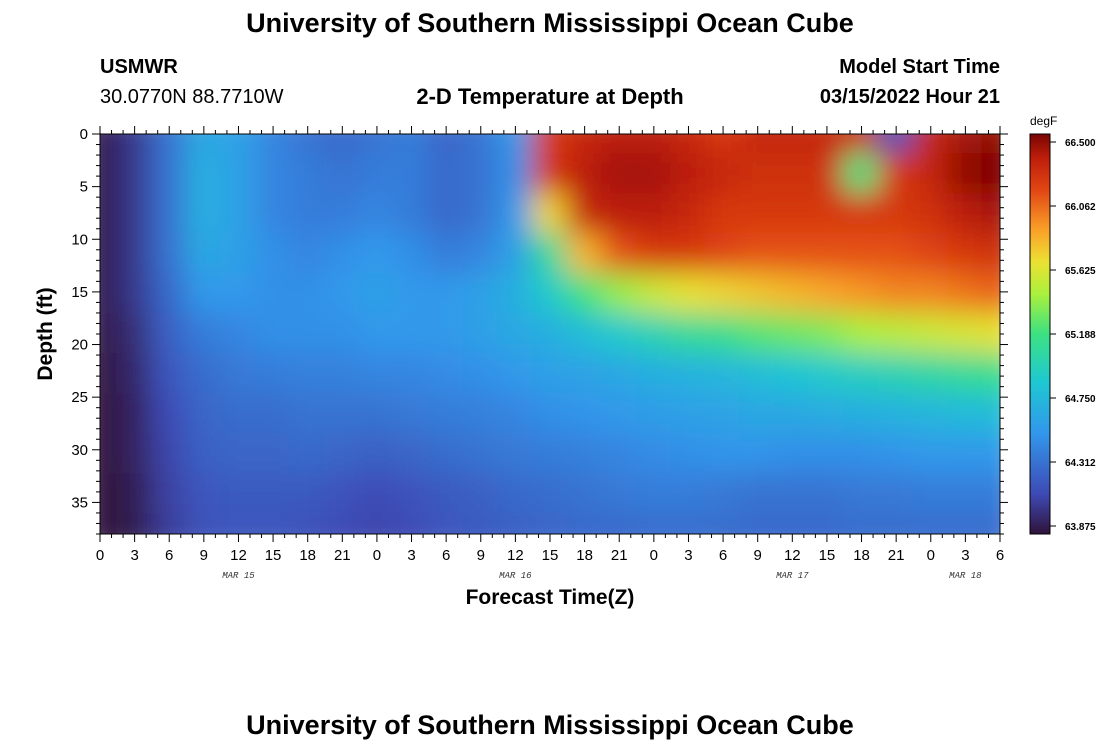 The width and height of the screenshot is (1100, 750). I want to click on model-start-label: Model Start Time, so click(919, 67).